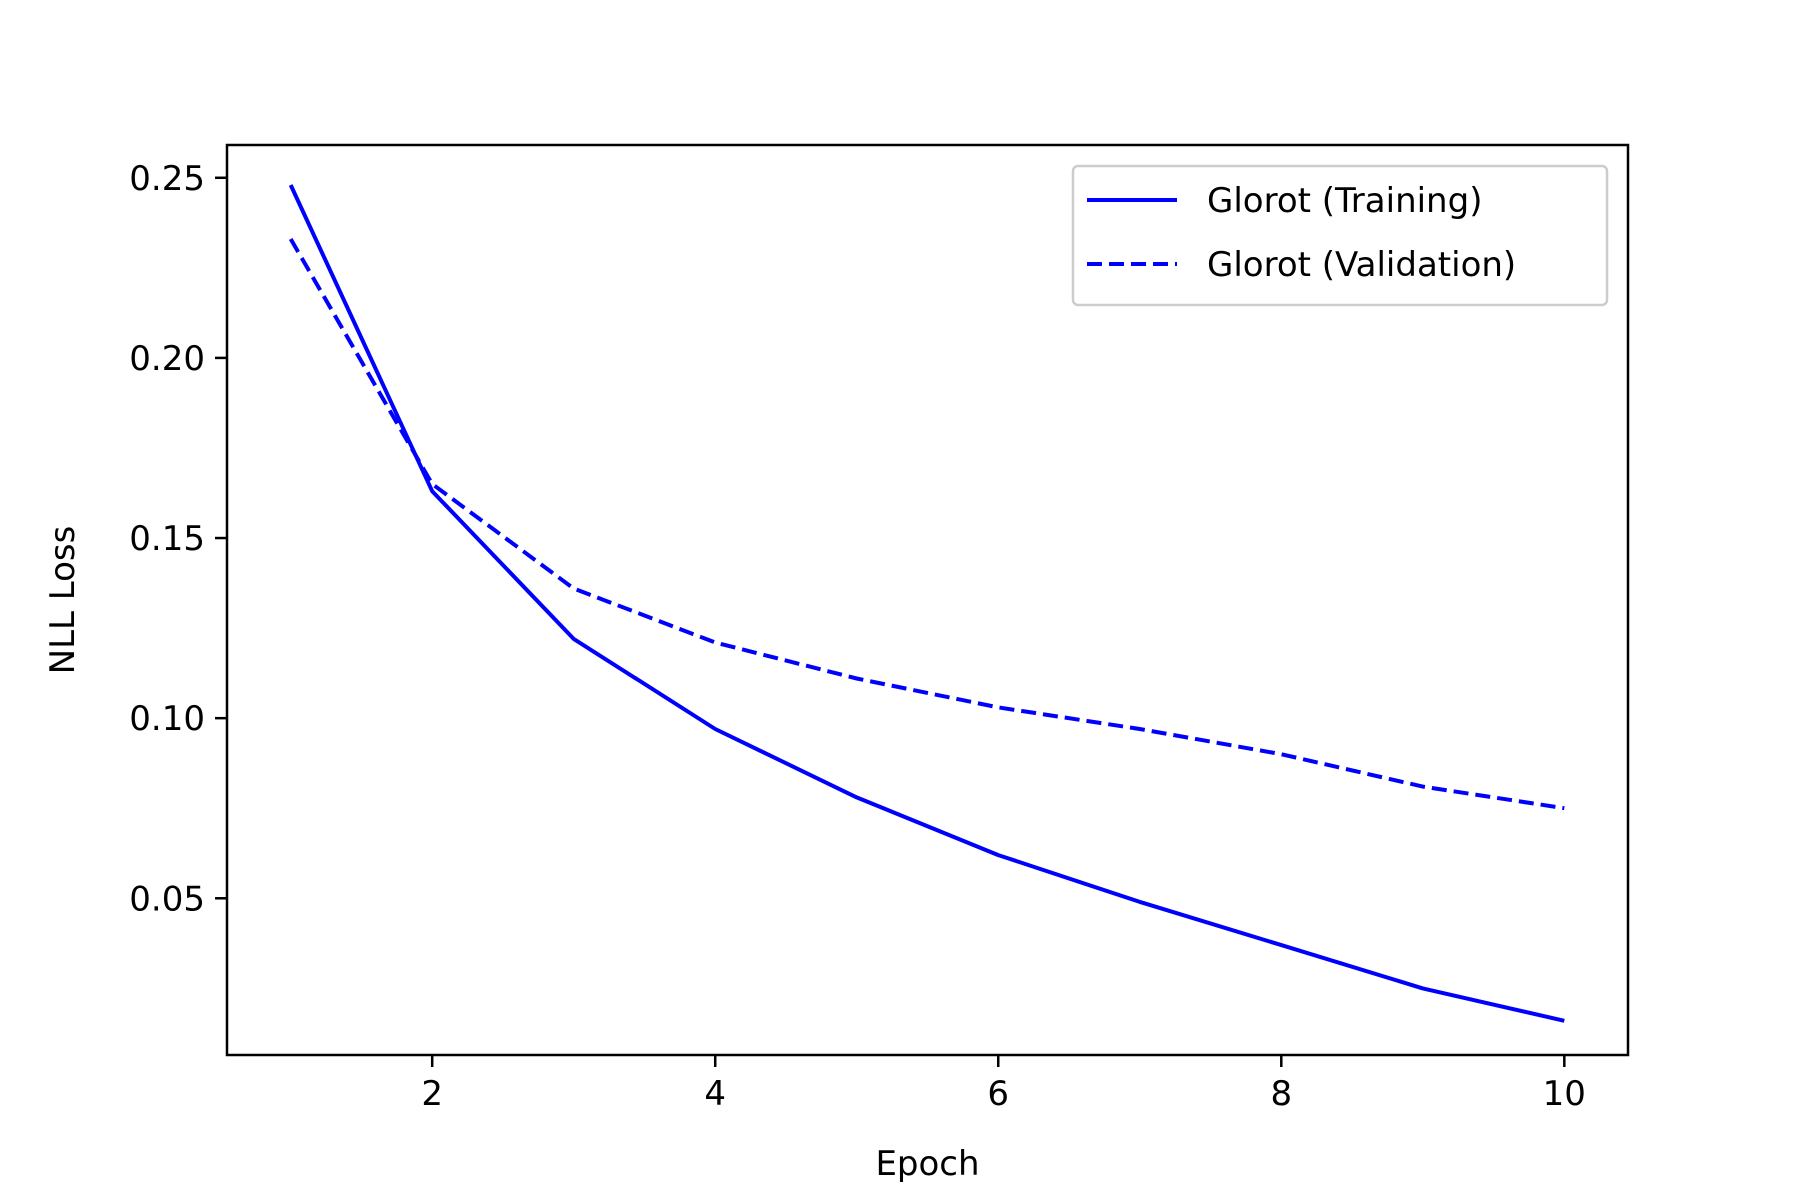 This screenshot has height=1200, width=1800. What do you see at coordinates (167, 719) in the screenshot?
I see `y-tick-label: 0.10` at bounding box center [167, 719].